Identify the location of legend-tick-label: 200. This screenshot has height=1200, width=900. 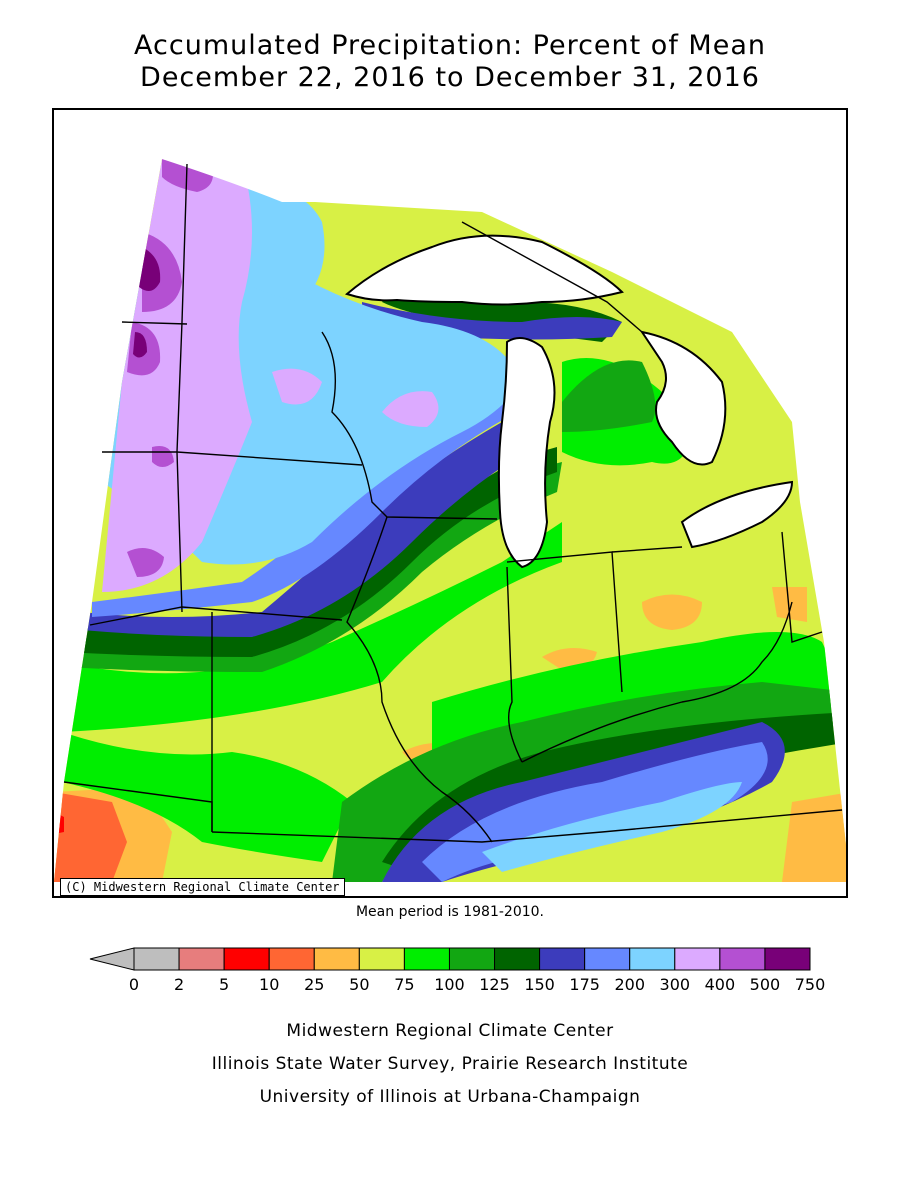
(629, 984).